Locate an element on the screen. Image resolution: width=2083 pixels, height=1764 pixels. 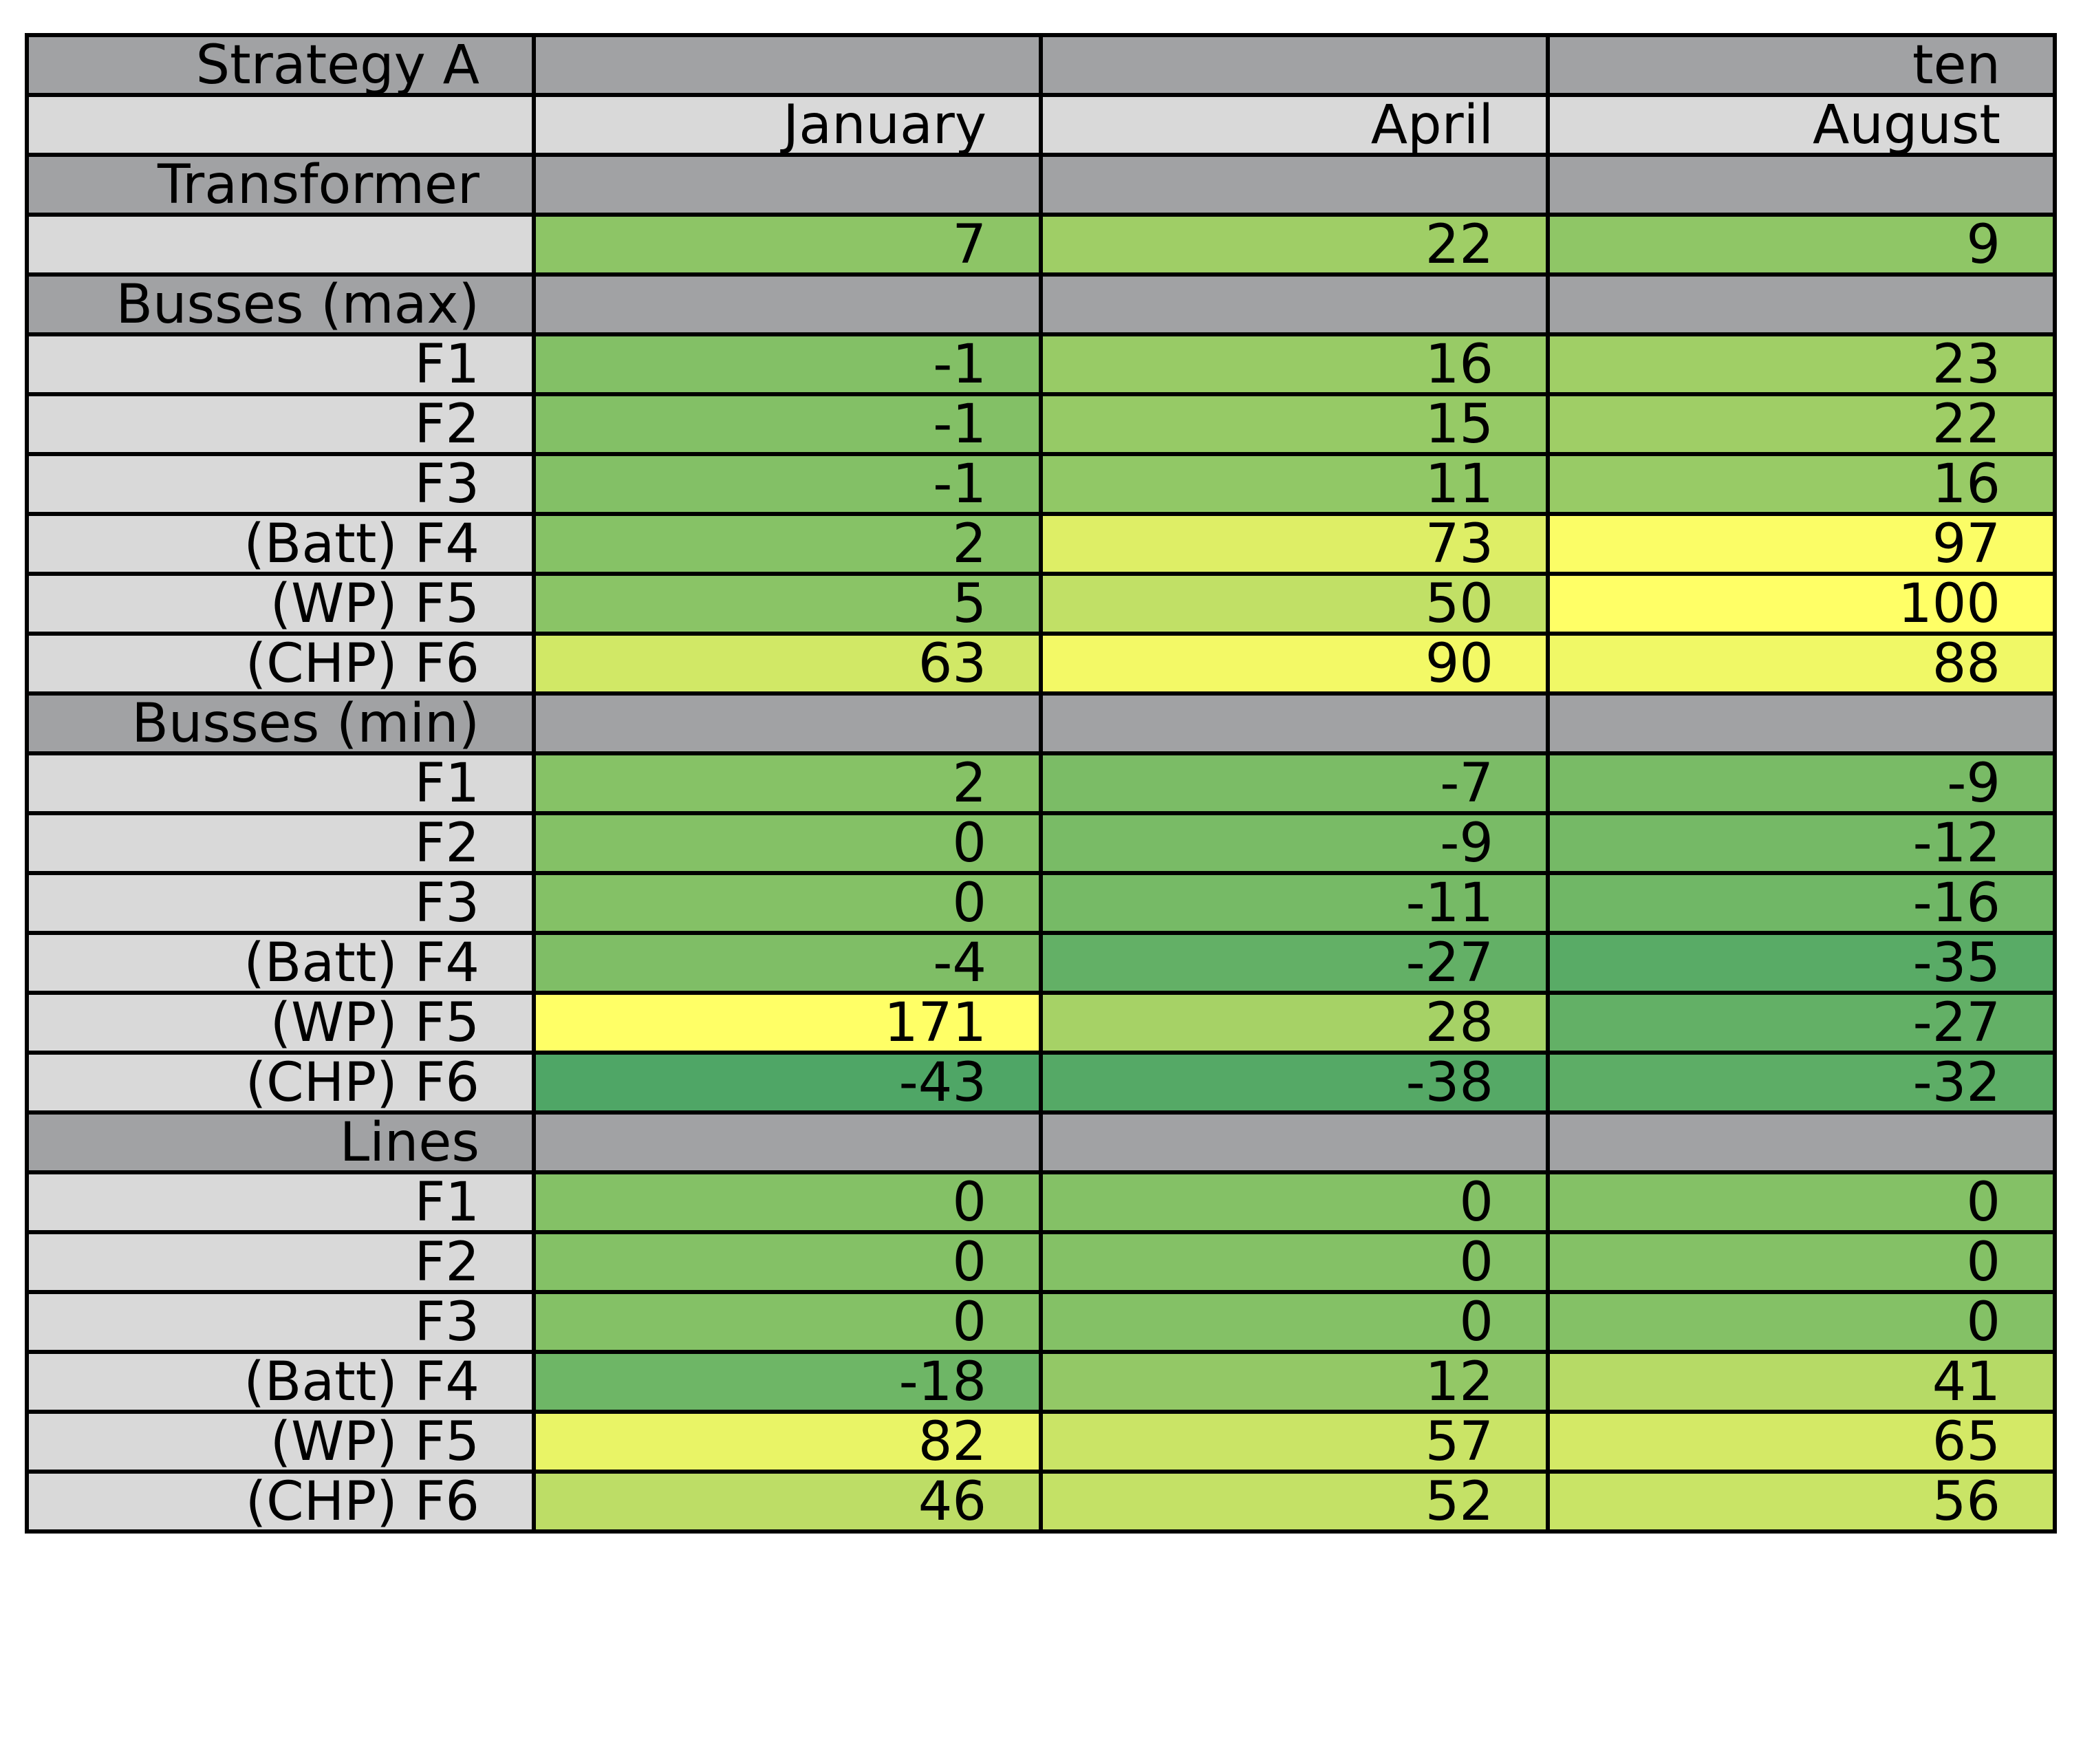
section-row: Lines is located at coordinates (1041, 1142).